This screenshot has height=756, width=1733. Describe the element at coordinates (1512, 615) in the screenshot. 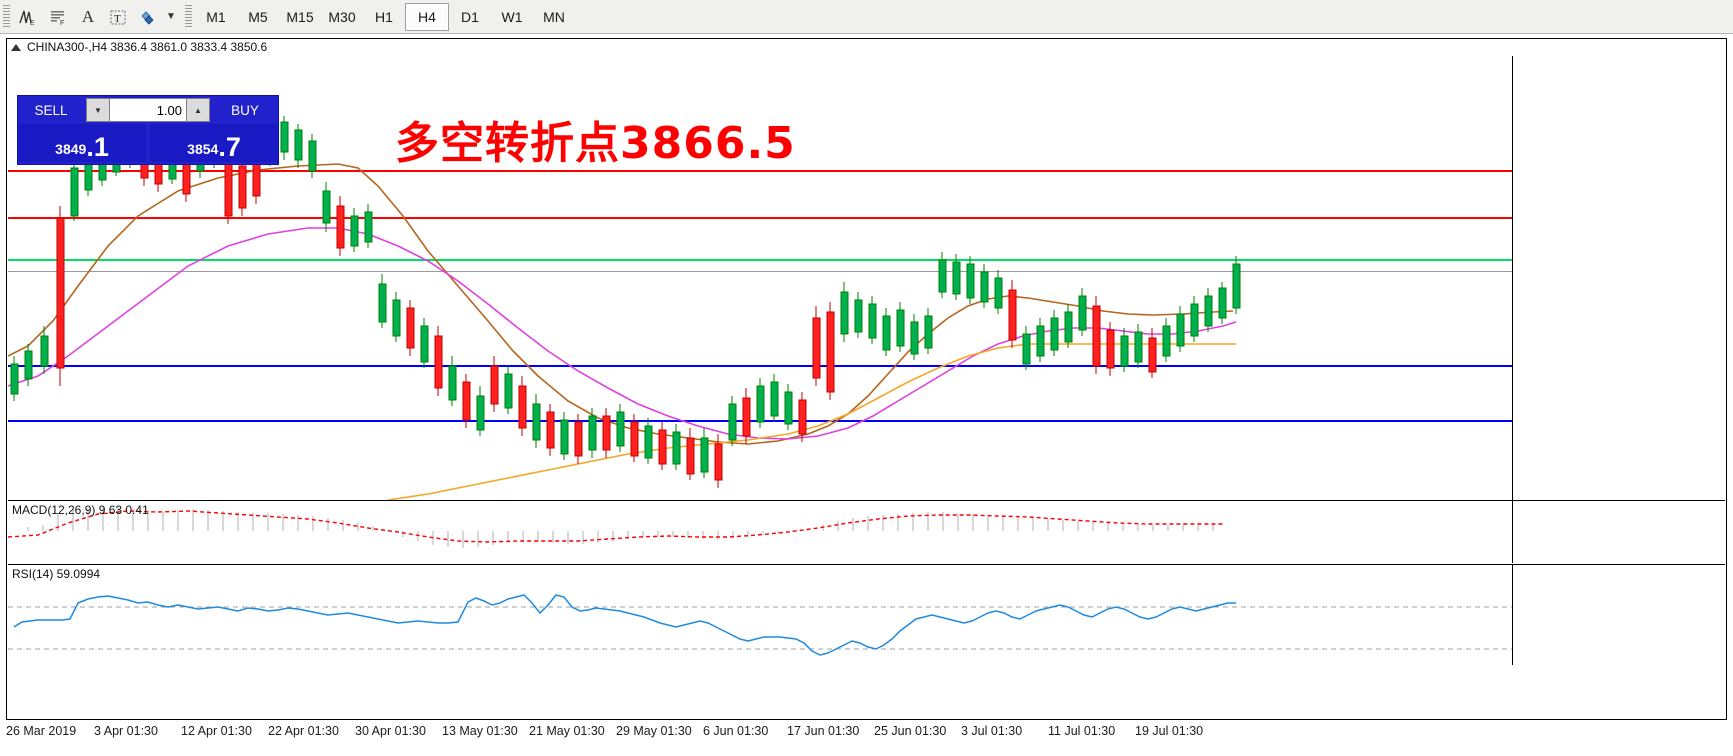

I see `rsi-axis-separator` at that location.